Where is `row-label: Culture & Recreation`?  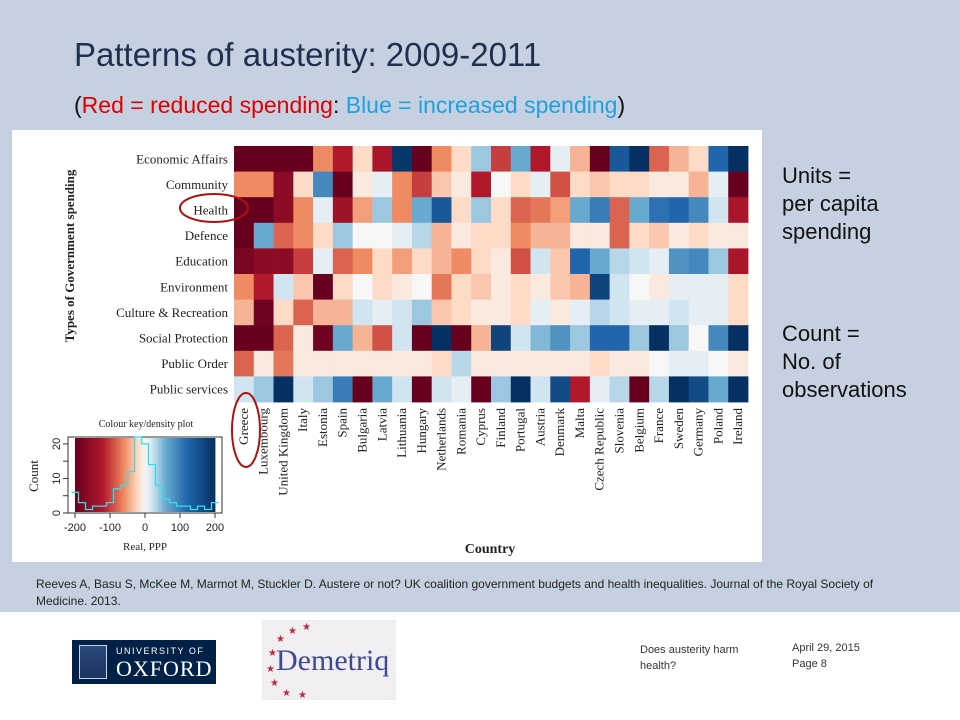
row-label: Culture & Recreation is located at coordinates (172, 312).